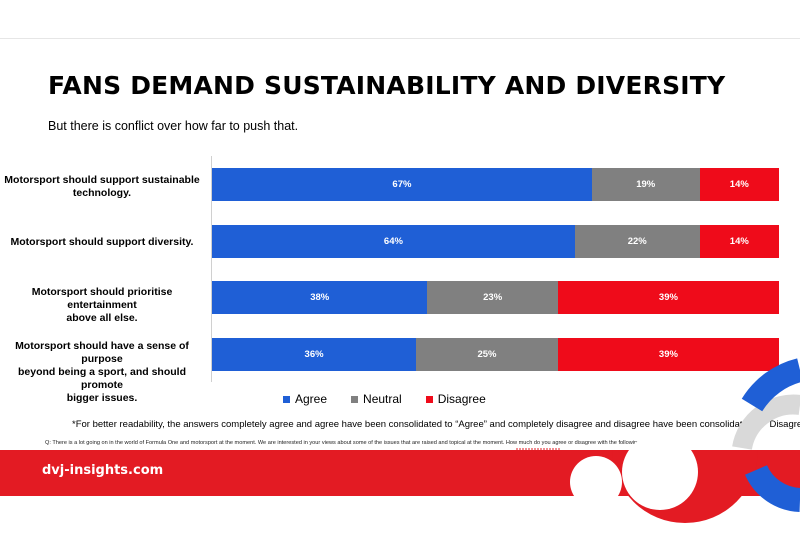  I want to click on bar-segment-agree: 36%, so click(314, 354).